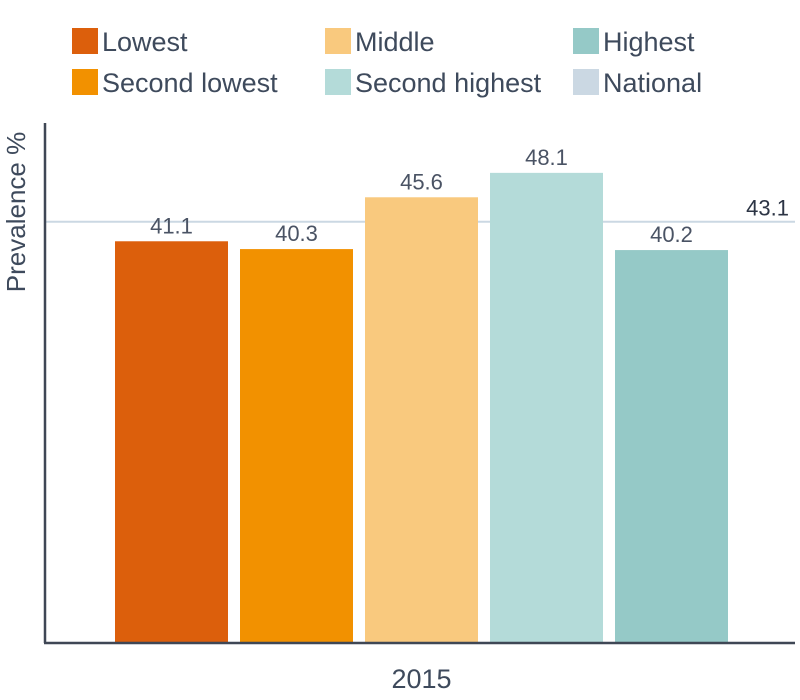 The height and width of the screenshot is (700, 800). What do you see at coordinates (296, 233) in the screenshot?
I see `value-label-second-lowest: 40.3` at bounding box center [296, 233].